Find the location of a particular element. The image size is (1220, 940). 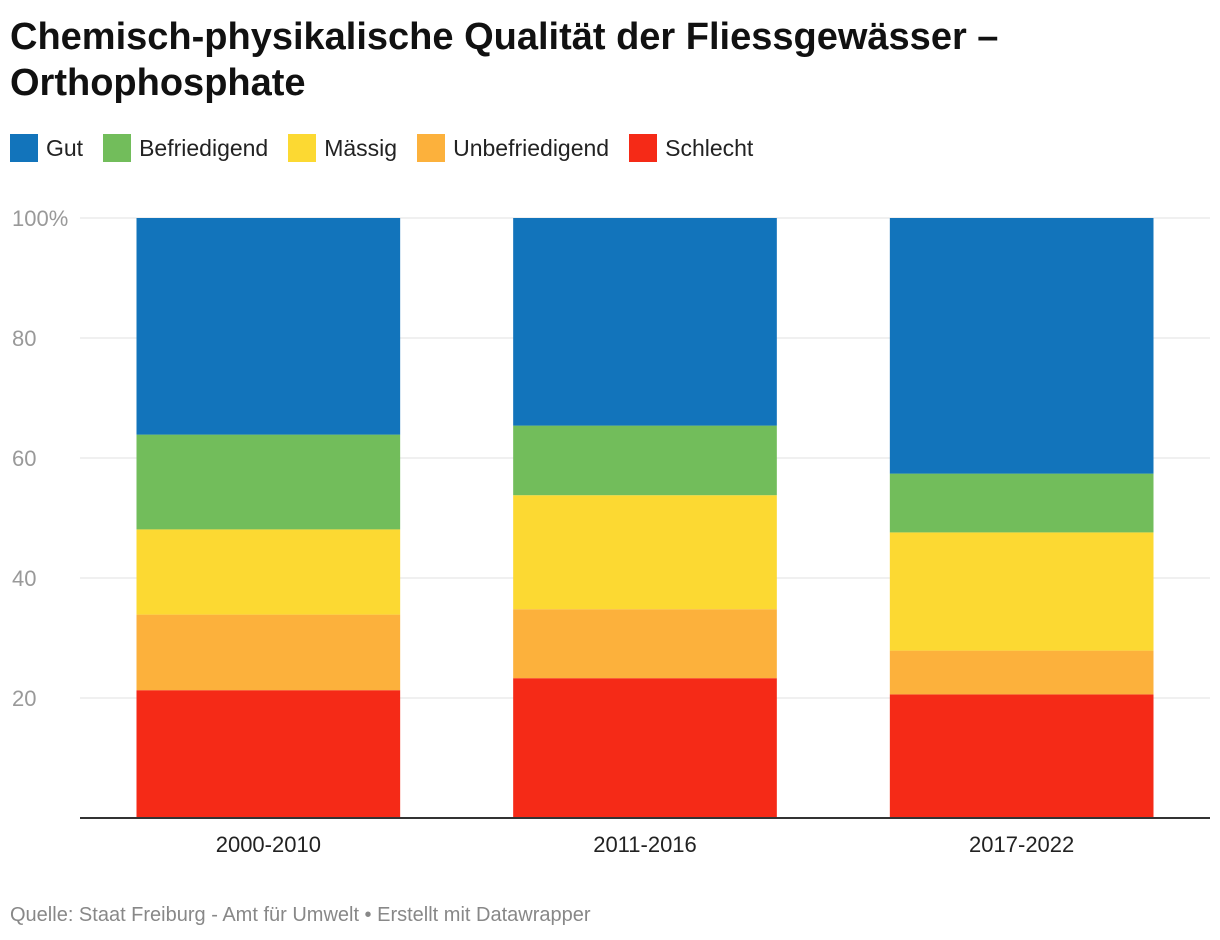

y-tick-label: 80 is located at coordinates (24, 338).